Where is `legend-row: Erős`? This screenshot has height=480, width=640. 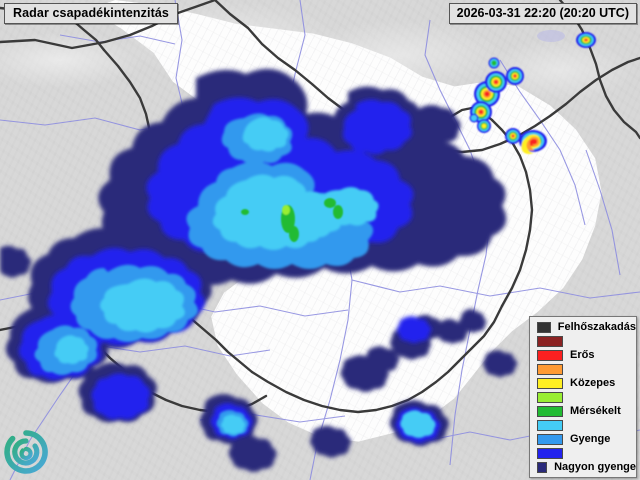
legend-row: Erős is located at coordinates (583, 355).